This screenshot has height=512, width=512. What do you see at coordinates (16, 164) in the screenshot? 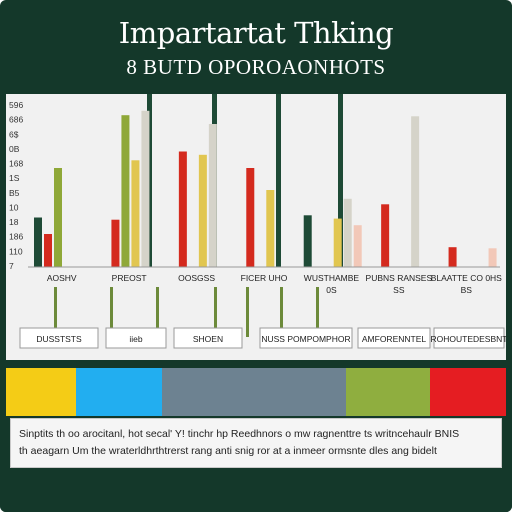
I see `y-tick-label: 168` at bounding box center [16, 164].